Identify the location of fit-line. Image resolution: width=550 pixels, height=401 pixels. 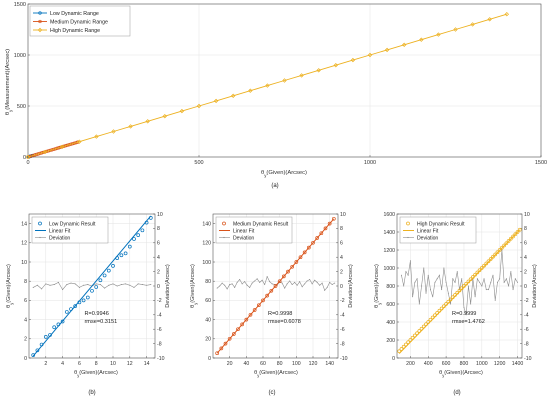
(275, 286).